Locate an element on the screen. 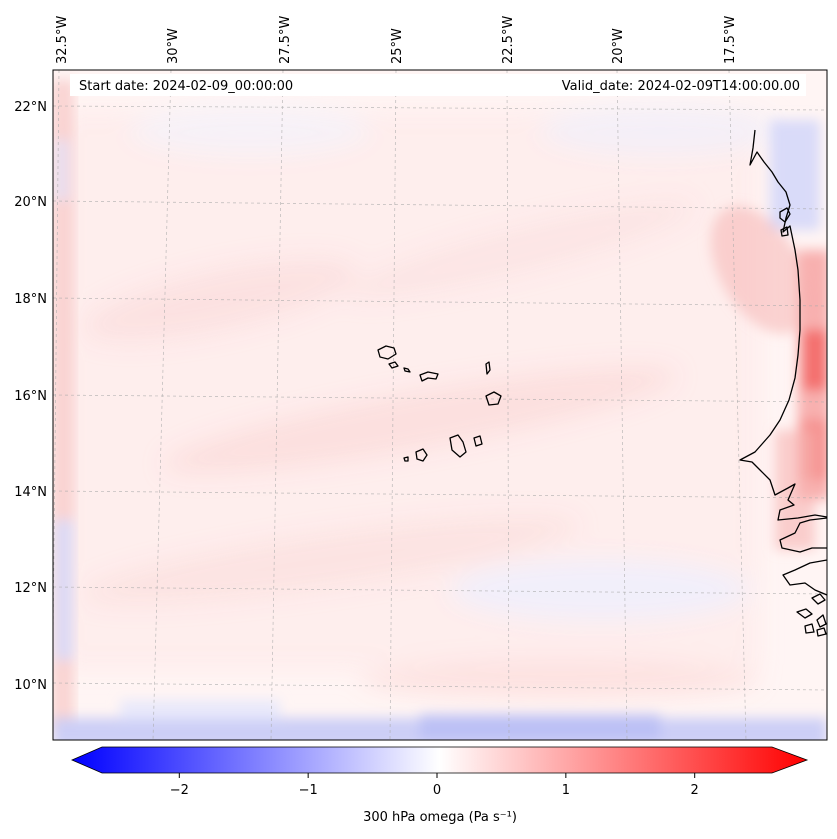  lat-label-18n: 18°N is located at coordinates (30, 299).